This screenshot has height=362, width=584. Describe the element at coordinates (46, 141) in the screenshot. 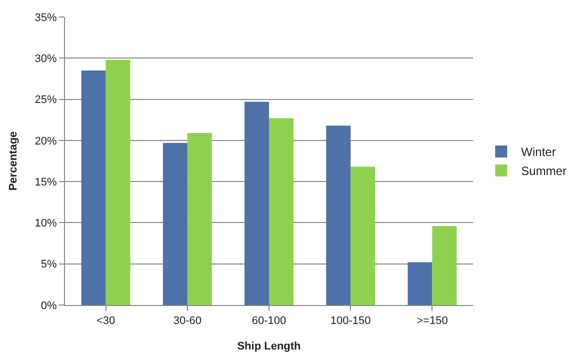

I see `y-tick-label: 20%` at that location.